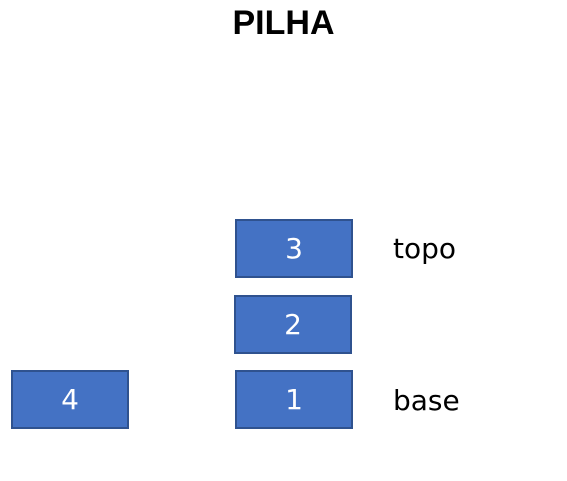 This screenshot has width=567, height=481. Describe the element at coordinates (293, 324) in the screenshot. I see `stack-element-2: 2` at that location.